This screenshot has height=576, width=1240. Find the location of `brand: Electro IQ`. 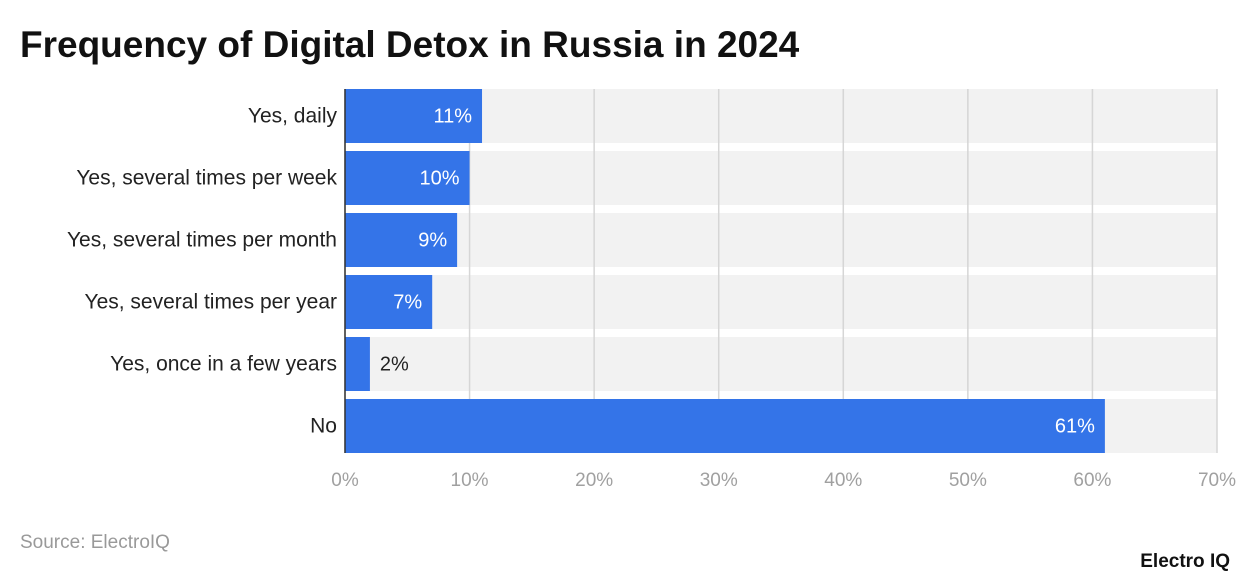

brand: Electro IQ is located at coordinates (1185, 561).